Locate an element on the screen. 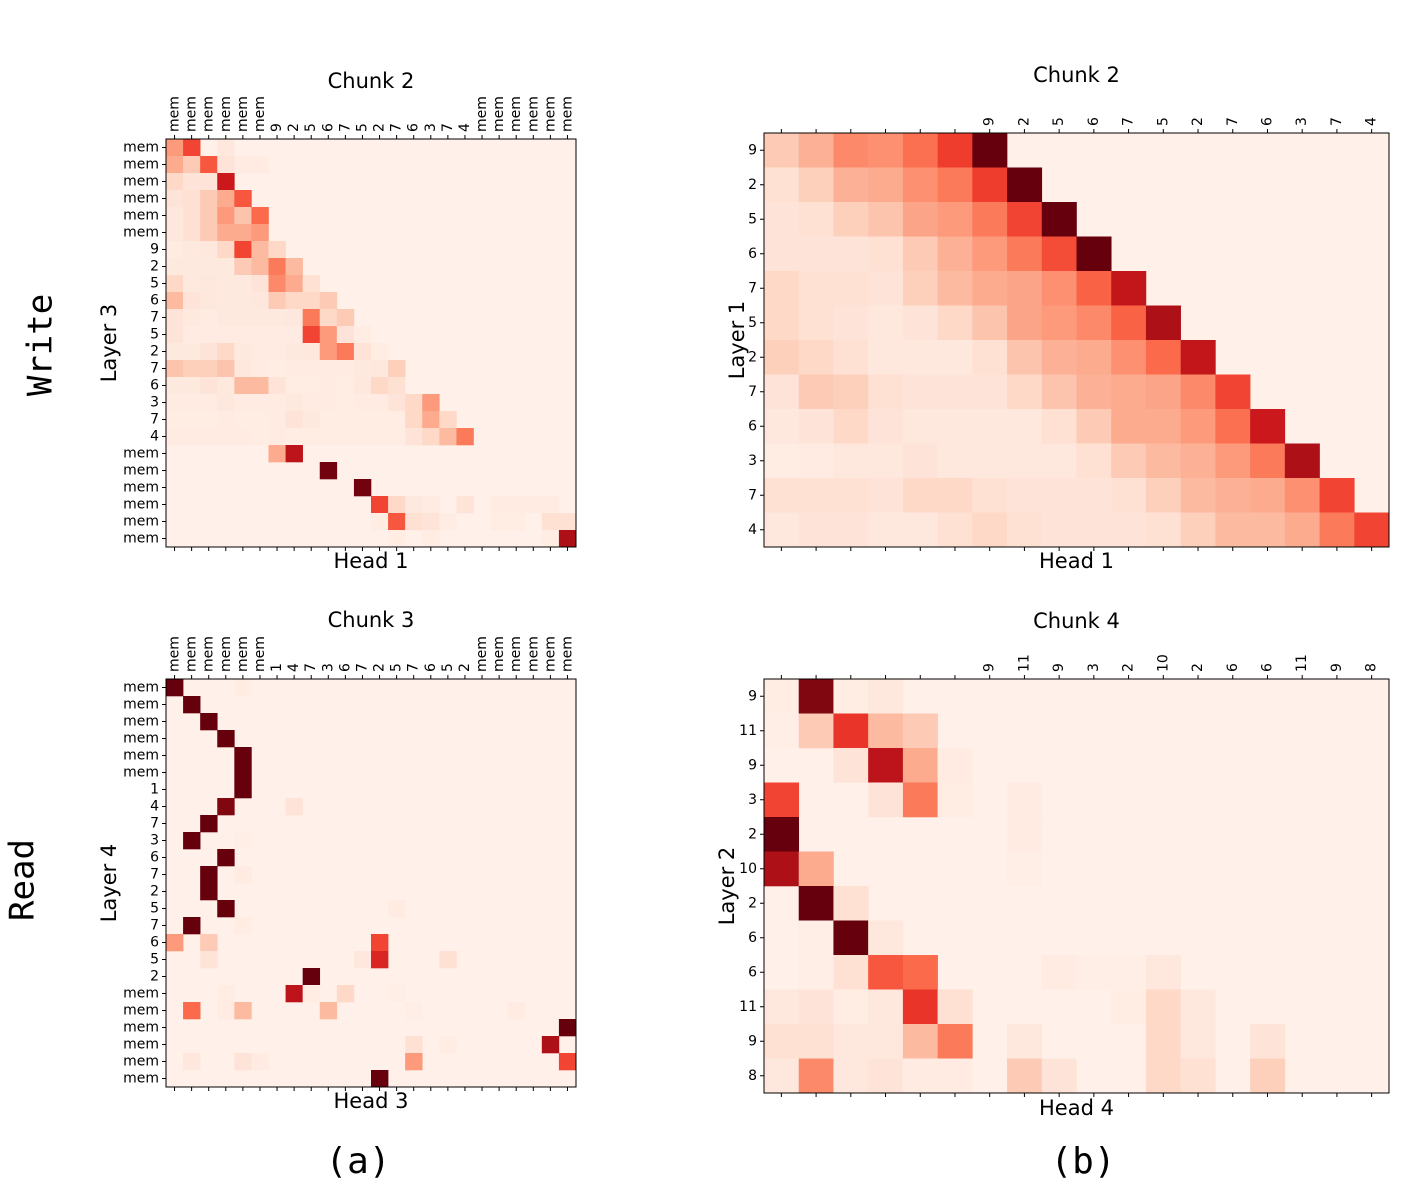 Image resolution: width=1406 pixels, height=1190 pixels. y-tick-label: 6 is located at coordinates (154, 301).